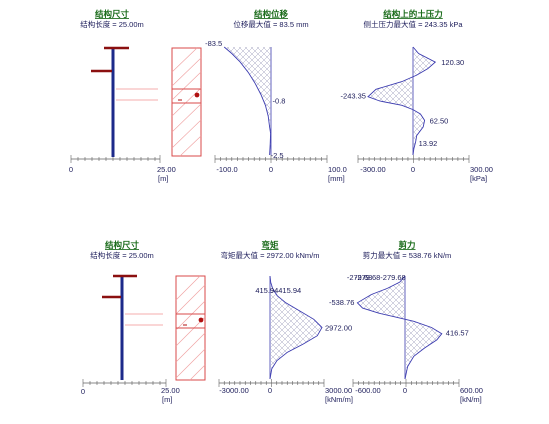 The width and height of the screenshot is (549, 424). Describe the element at coordinates (406, 245) in the screenshot. I see `chart-title: 剪力` at that location.